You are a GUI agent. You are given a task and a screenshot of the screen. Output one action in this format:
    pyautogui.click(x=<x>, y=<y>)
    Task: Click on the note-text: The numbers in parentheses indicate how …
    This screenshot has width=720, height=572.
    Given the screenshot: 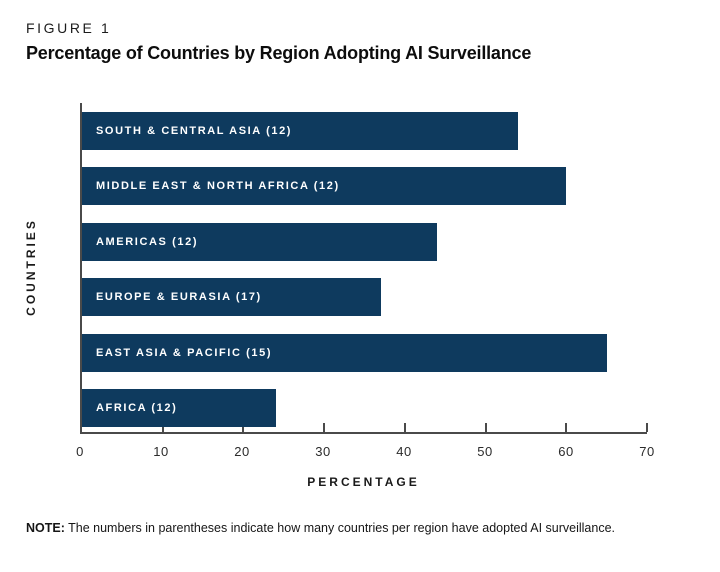 What is the action you would take?
    pyautogui.click(x=339, y=528)
    